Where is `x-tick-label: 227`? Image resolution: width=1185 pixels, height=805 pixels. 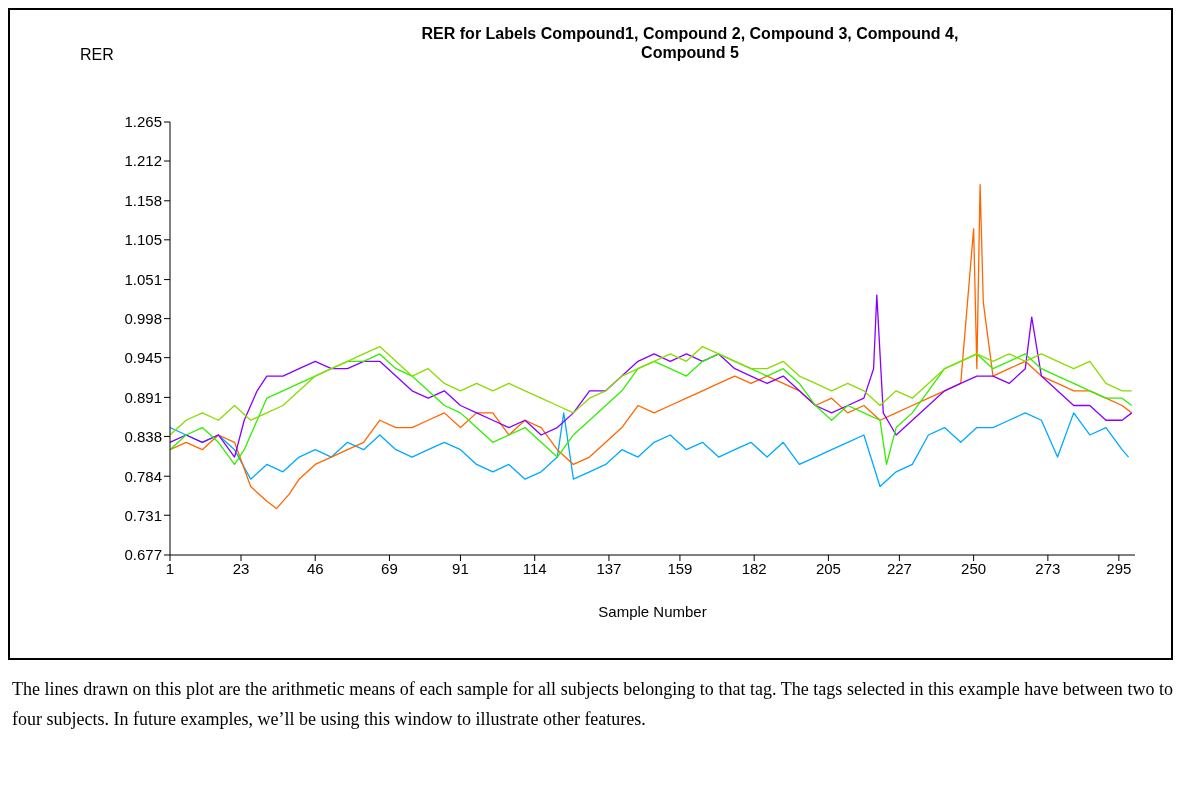 x-tick-label: 227 is located at coordinates (899, 568).